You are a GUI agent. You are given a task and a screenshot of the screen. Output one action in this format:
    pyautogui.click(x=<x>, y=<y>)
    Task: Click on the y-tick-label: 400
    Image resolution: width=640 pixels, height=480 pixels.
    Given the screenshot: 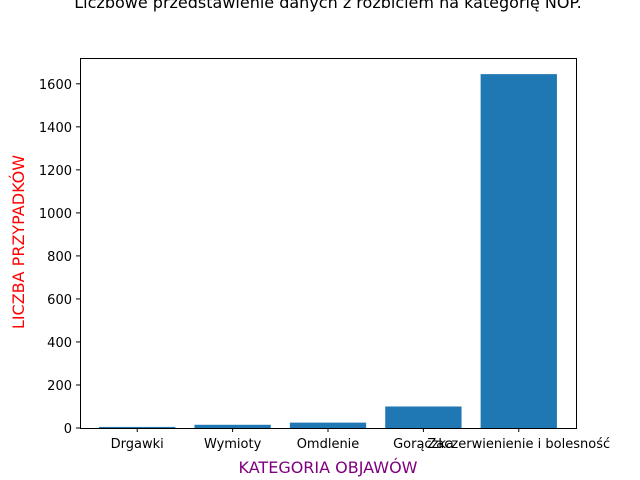 What is the action you would take?
    pyautogui.click(x=59, y=343)
    